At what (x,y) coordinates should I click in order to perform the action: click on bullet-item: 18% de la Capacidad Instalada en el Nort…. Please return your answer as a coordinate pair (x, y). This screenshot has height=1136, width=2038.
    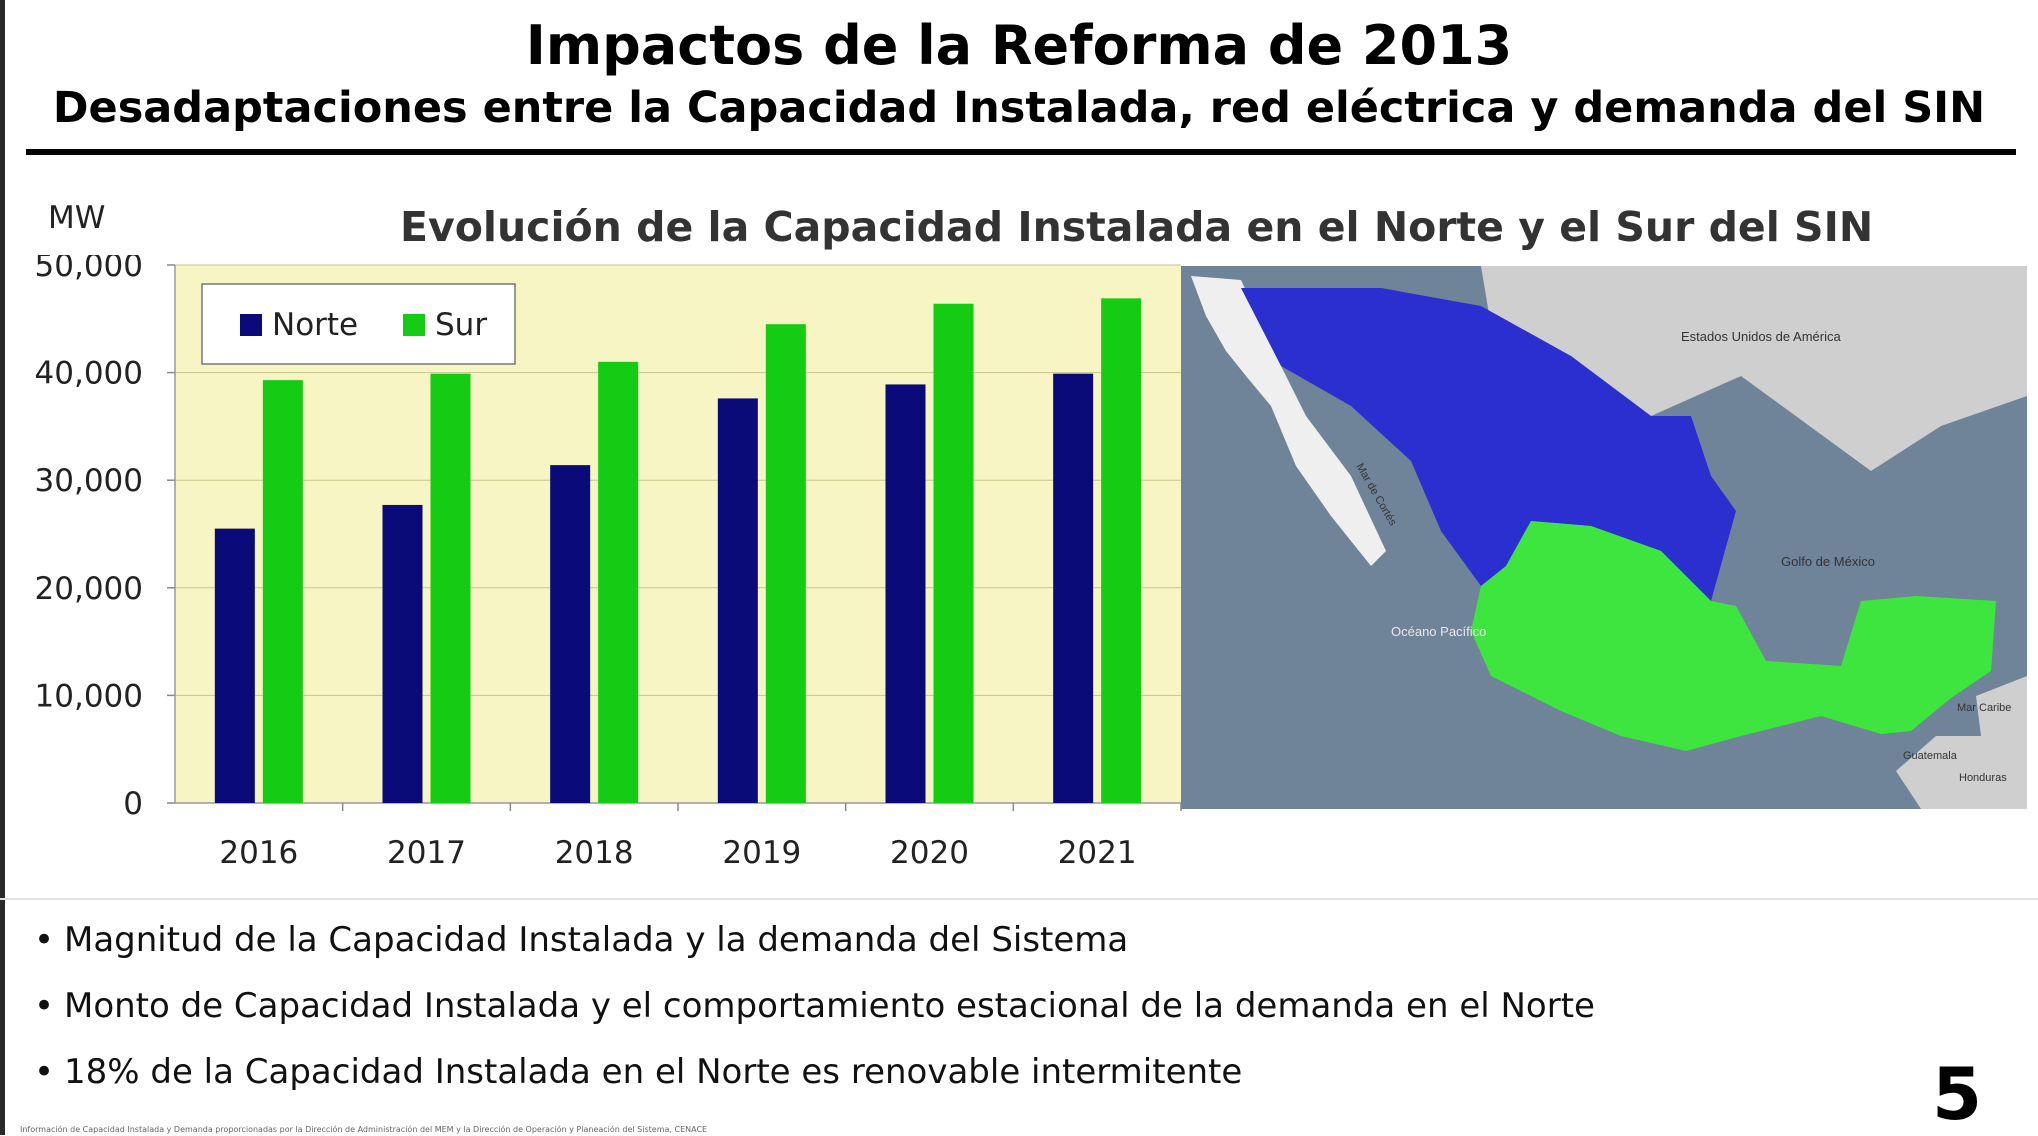
    Looking at the image, I should click on (814, 1082).